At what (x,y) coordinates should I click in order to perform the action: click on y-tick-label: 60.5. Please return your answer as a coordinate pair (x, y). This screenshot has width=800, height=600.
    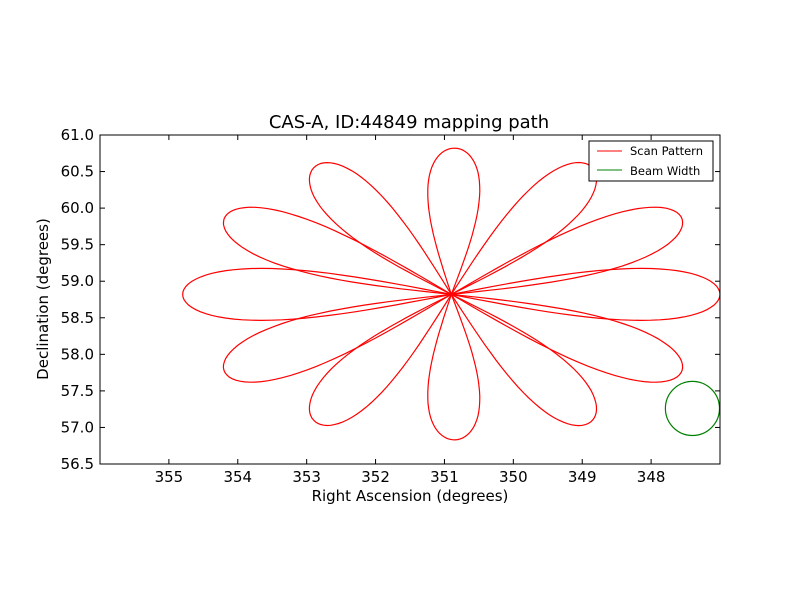
    Looking at the image, I should click on (77, 172).